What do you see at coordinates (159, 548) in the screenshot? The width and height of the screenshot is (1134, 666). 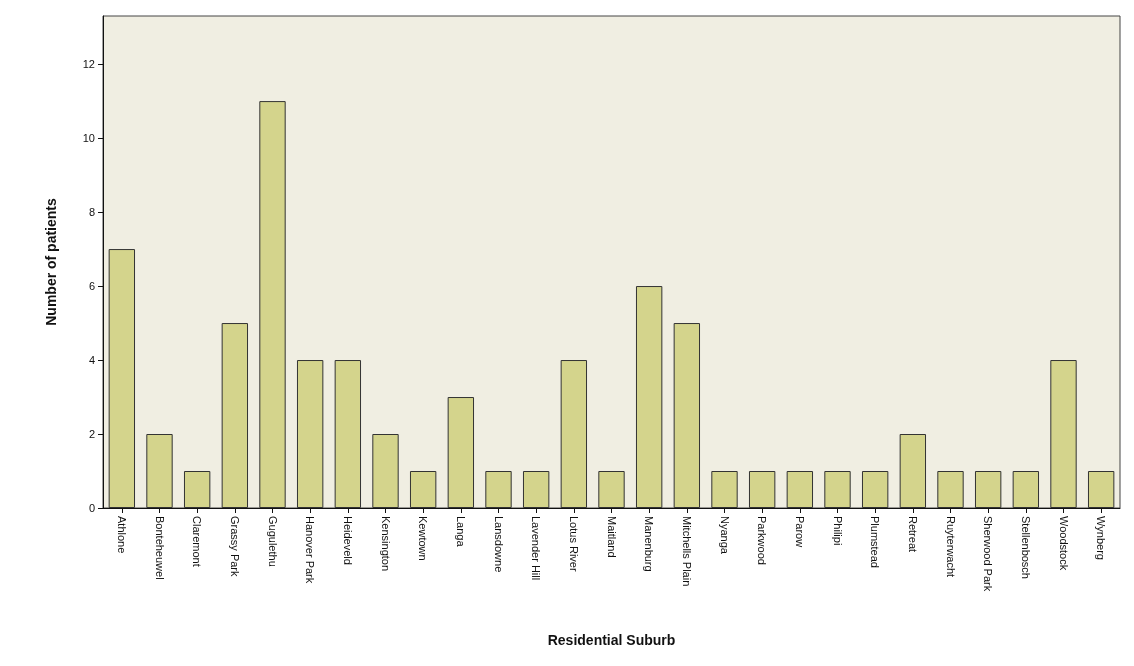 I see `x-tick-label: Bonteheuwel` at bounding box center [159, 548].